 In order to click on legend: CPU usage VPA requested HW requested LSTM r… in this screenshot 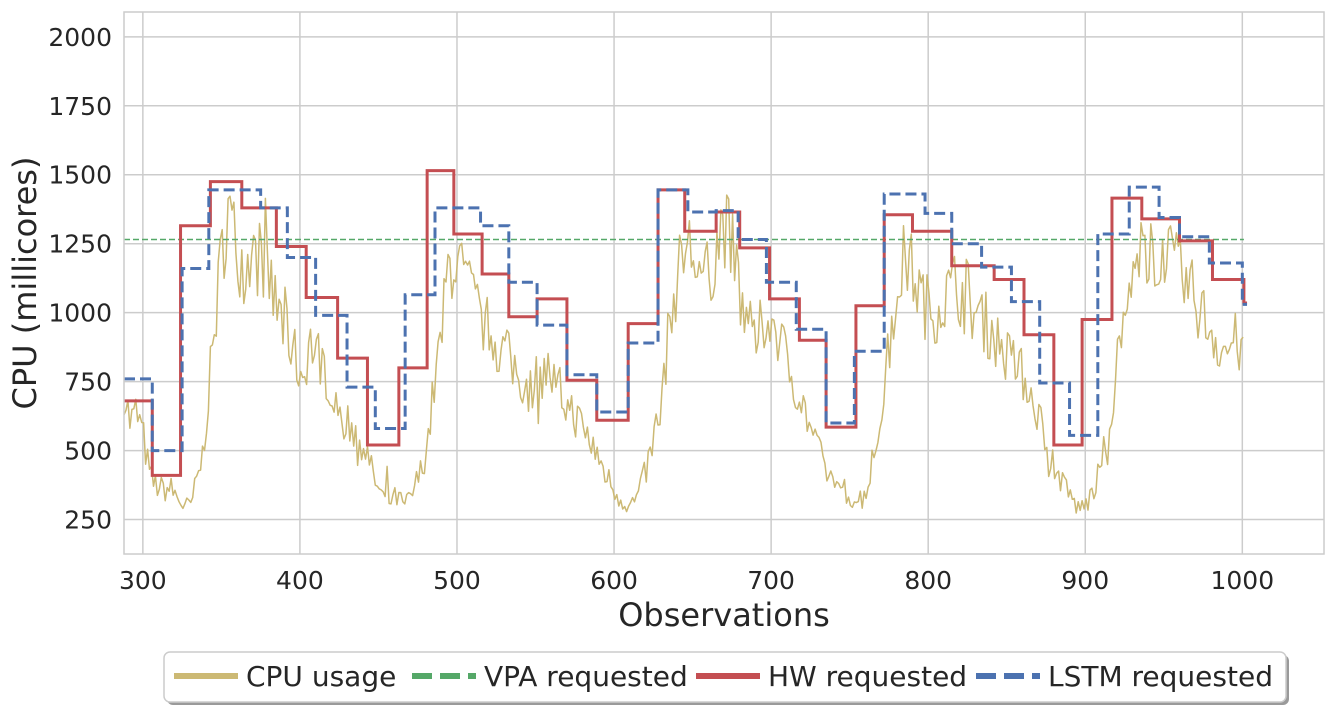, I will do `click(726, 678)`.